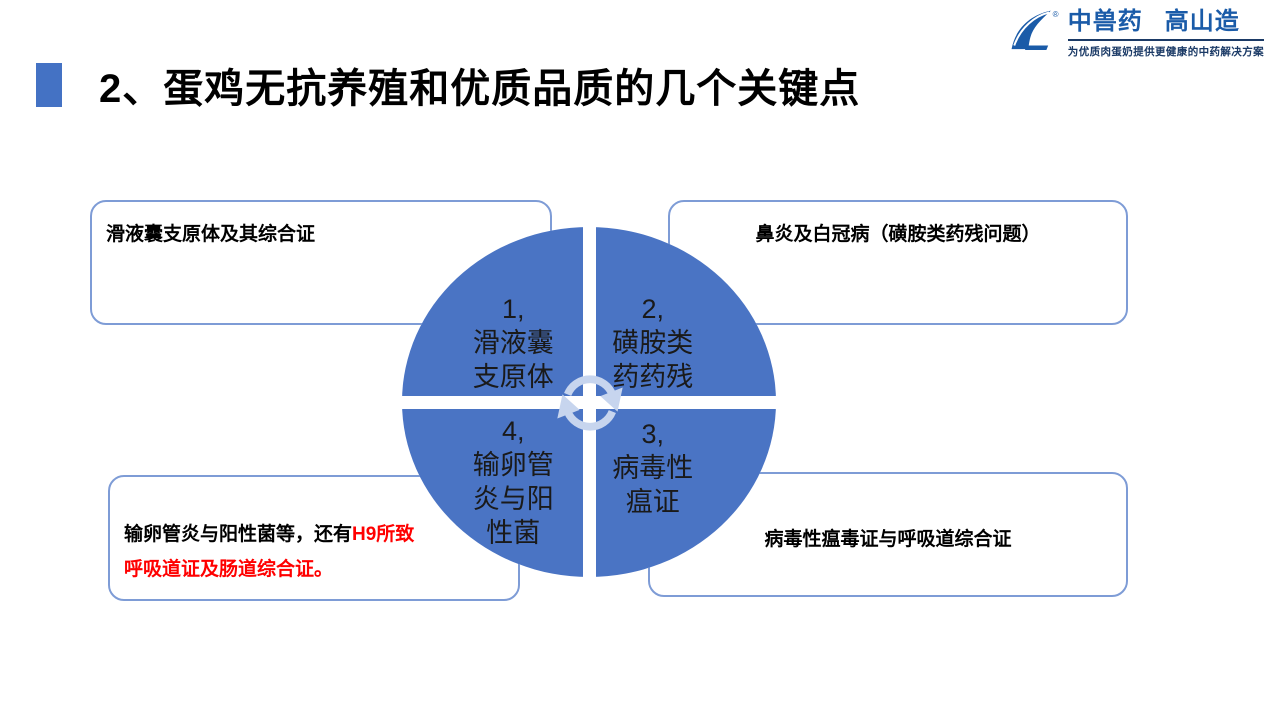 This screenshot has width=1280, height=720. What do you see at coordinates (1105, 21) in the screenshot?
I see `brand-primary: 中兽药` at bounding box center [1105, 21].